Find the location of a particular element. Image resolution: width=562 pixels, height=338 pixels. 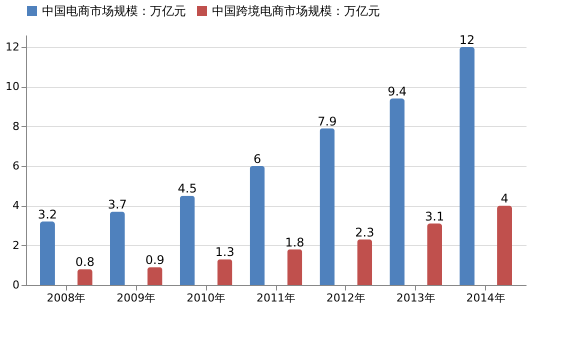

y-tick-label: 8 is located at coordinates (16, 126).